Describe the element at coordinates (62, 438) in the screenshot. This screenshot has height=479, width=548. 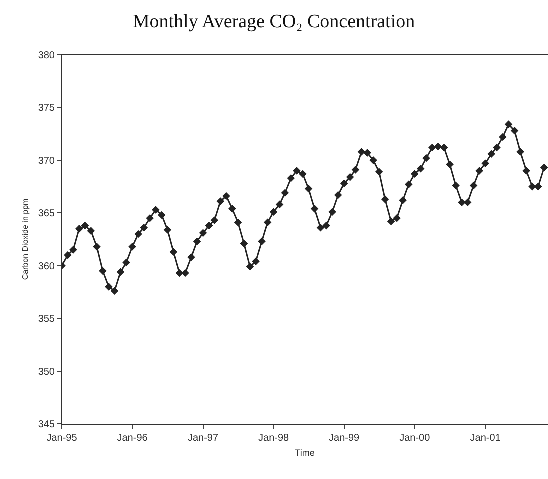
I see `x-tick-label: Jan-95` at that location.